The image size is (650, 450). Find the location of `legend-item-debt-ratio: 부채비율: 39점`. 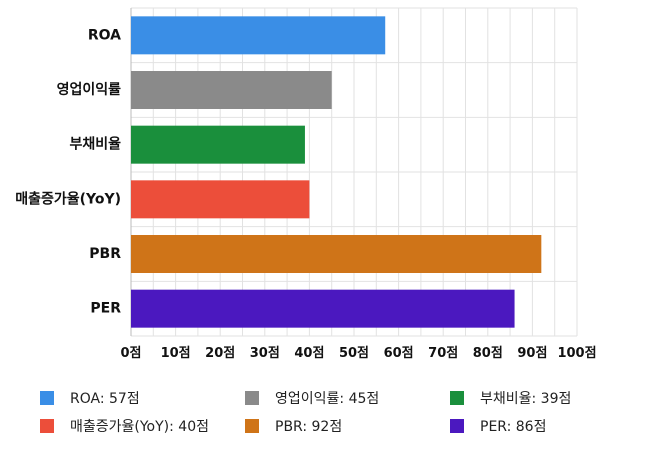

legend-item-debt-ratio: 부채비율: 39점 is located at coordinates (510, 398).